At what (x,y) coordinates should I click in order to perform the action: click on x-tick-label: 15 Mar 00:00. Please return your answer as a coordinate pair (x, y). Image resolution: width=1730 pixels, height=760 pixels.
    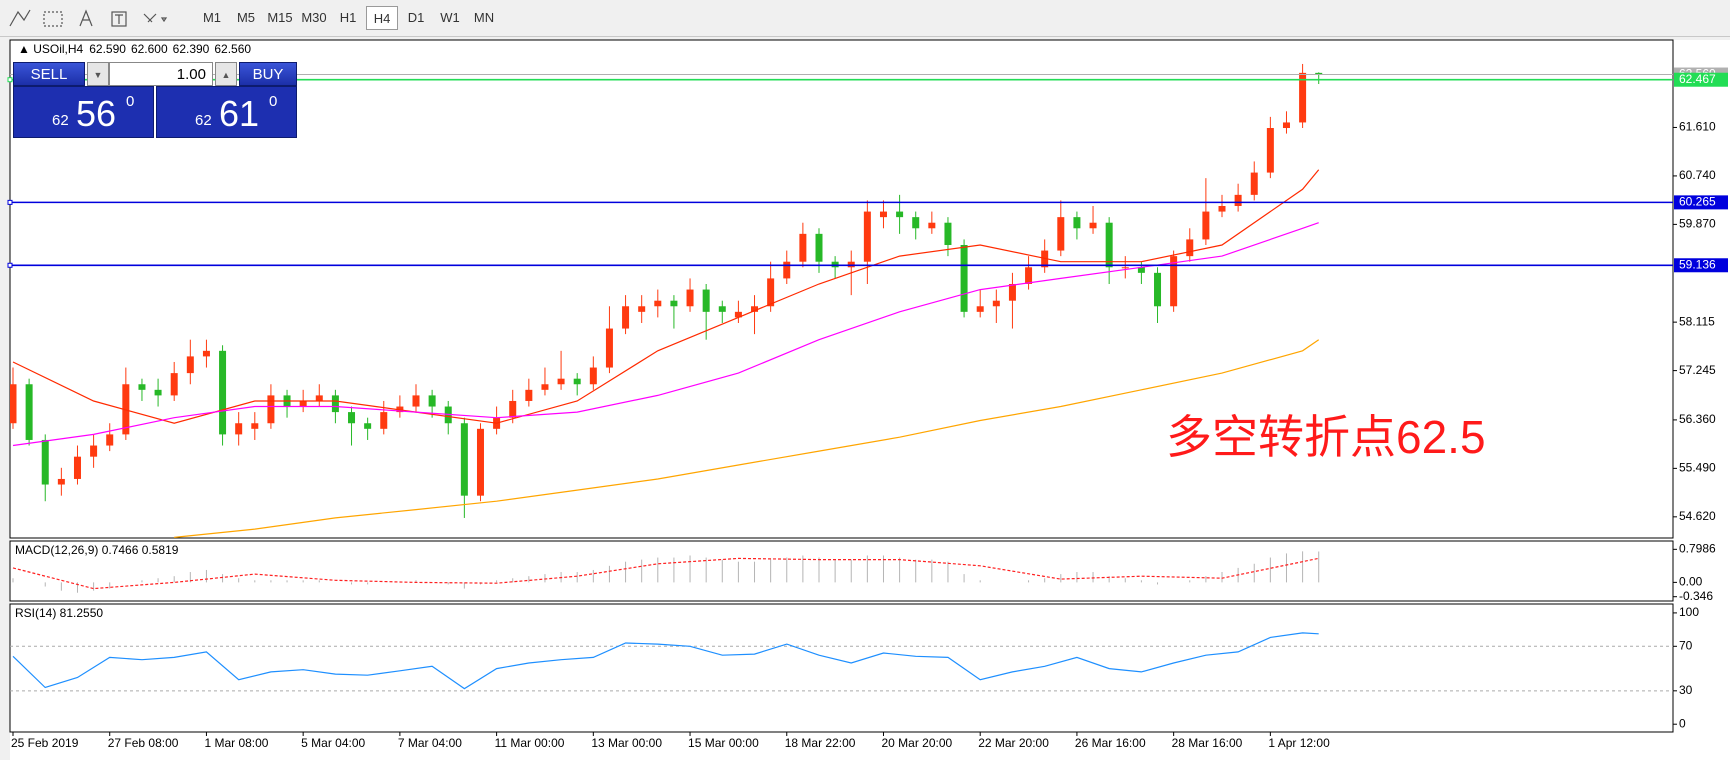
    Looking at the image, I should click on (723, 743).